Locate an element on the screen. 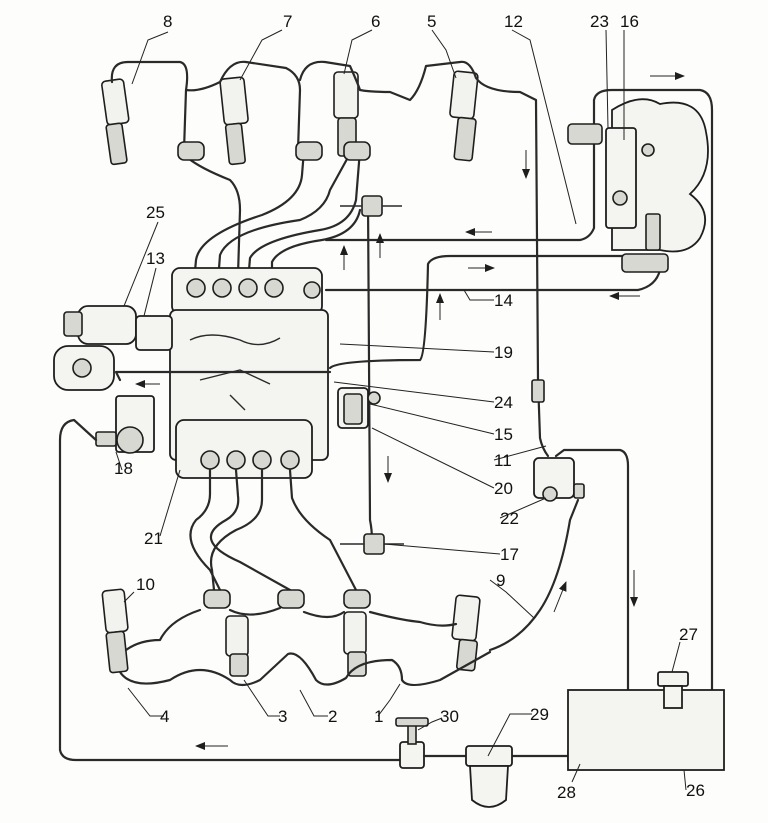 The width and height of the screenshot is (768, 823). label-11: 11 is located at coordinates (503, 460).